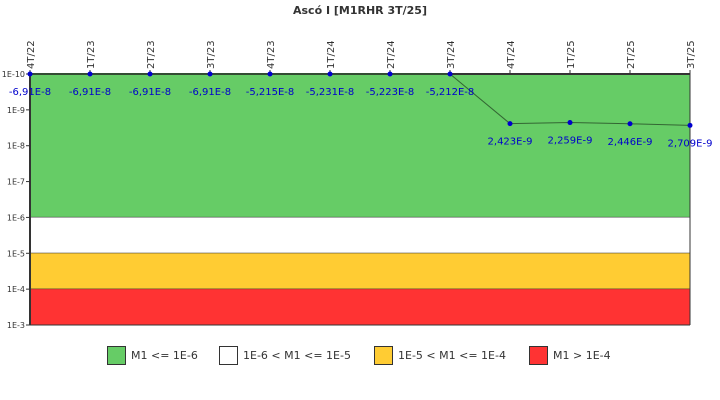  Describe the element at coordinates (31, 54) in the screenshot. I see `x-tick-label: 4T/22` at that location.